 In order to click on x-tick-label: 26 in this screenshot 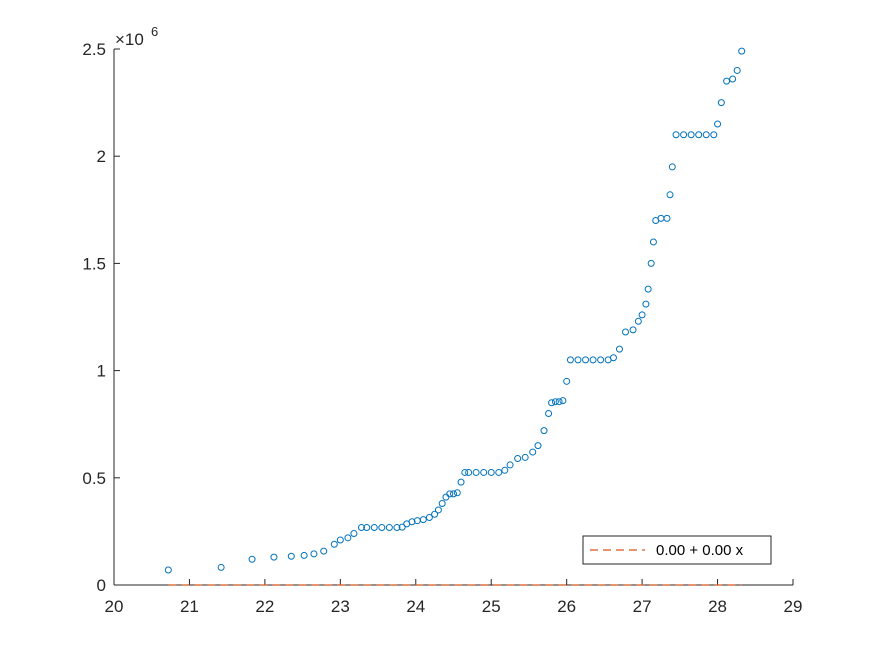, I will do `click(566, 606)`.